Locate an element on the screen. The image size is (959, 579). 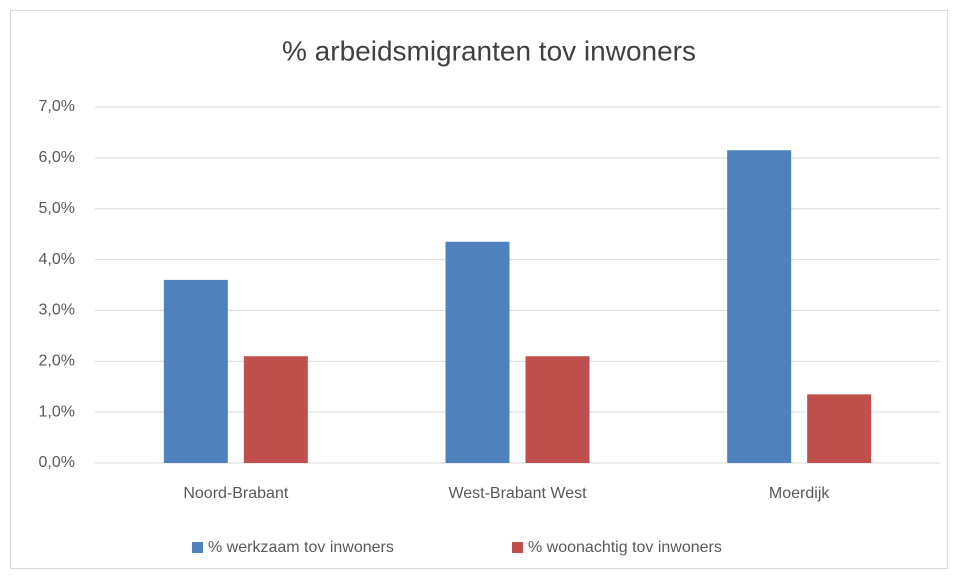
y-tick-label: 3,0% is located at coordinates (57, 310).